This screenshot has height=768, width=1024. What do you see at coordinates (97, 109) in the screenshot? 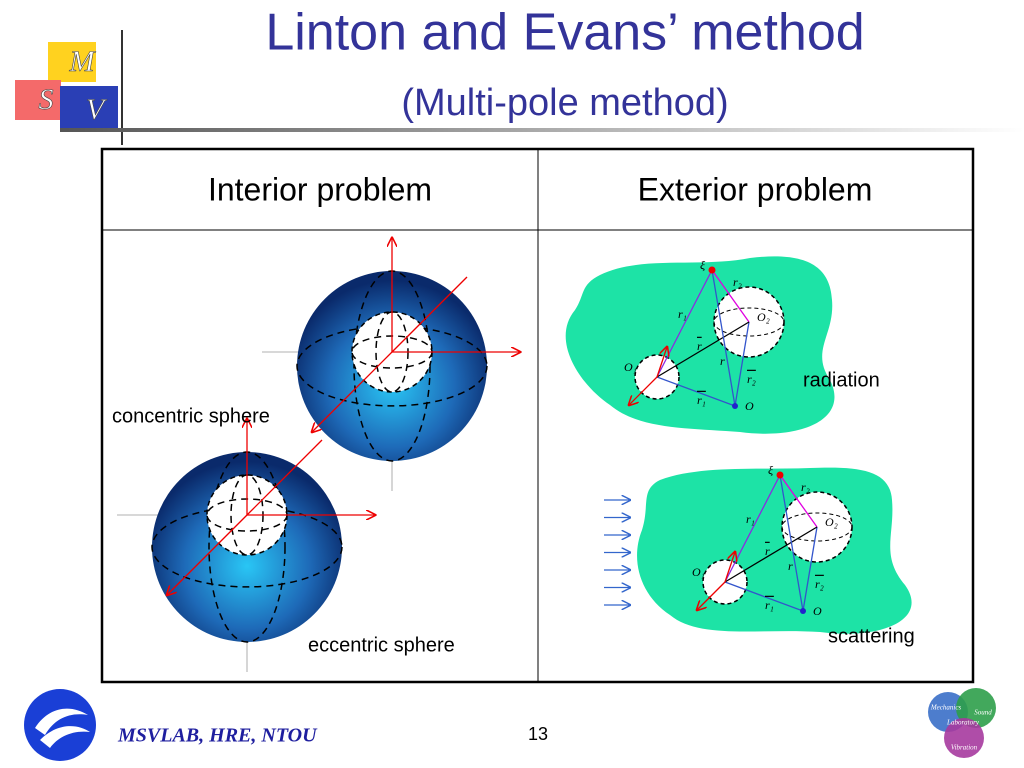
I see `logo-letter: V` at bounding box center [97, 109].